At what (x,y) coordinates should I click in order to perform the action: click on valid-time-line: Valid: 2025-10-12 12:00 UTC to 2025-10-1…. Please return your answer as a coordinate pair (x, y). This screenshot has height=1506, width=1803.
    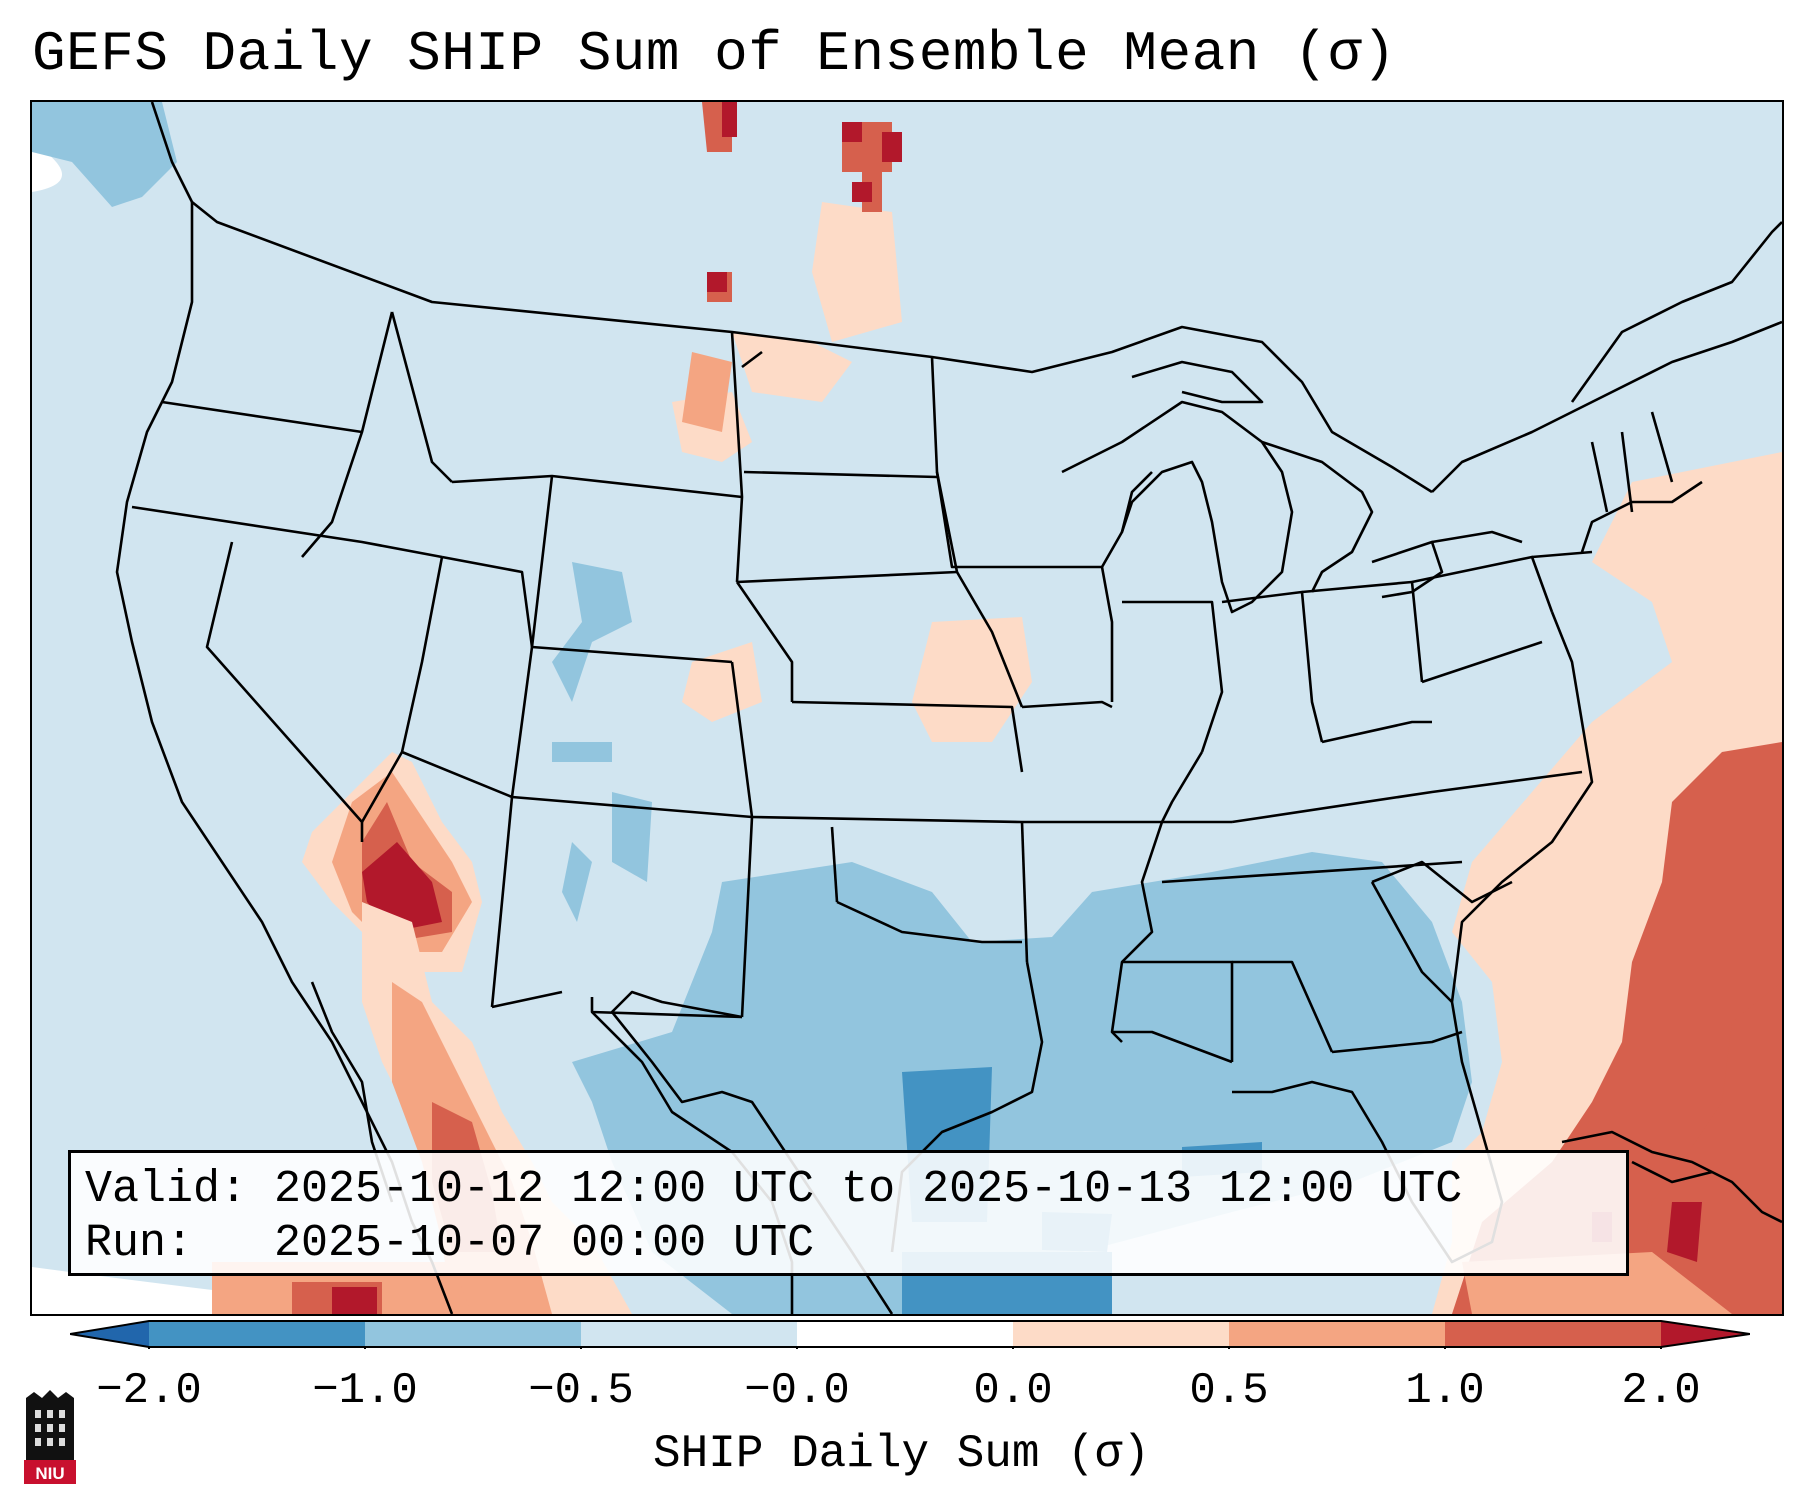
    Looking at the image, I should click on (774, 1189).